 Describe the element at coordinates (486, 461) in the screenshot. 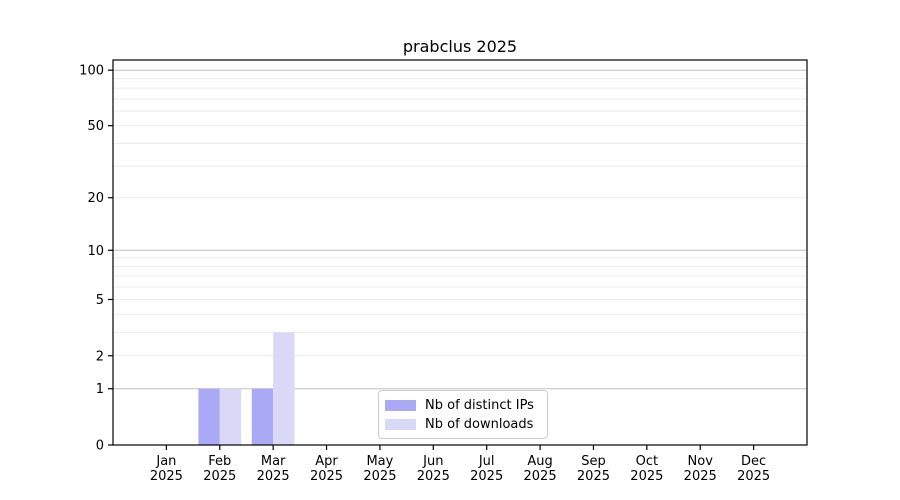

I see `x-tick-label-month: Jul` at that location.